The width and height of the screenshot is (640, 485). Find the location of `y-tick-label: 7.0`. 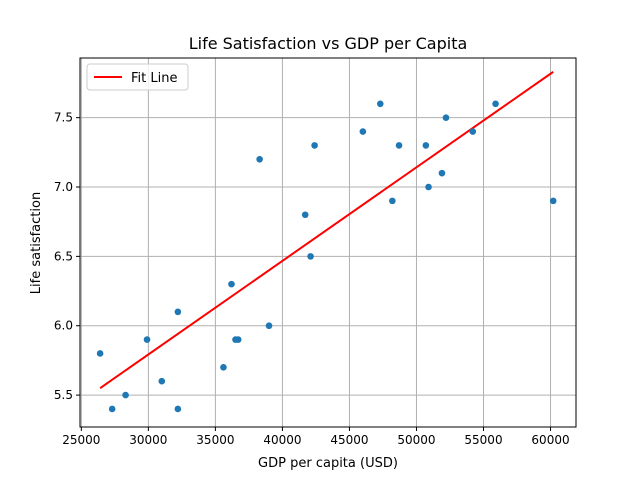

y-tick-label: 7.0 is located at coordinates (63, 187).